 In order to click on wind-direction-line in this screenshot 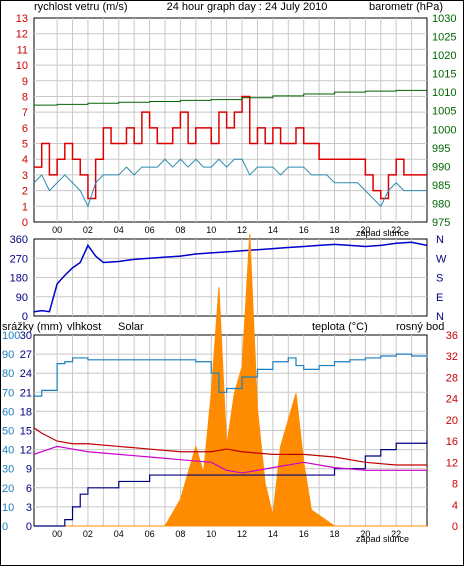, I will do `click(230, 277)`.